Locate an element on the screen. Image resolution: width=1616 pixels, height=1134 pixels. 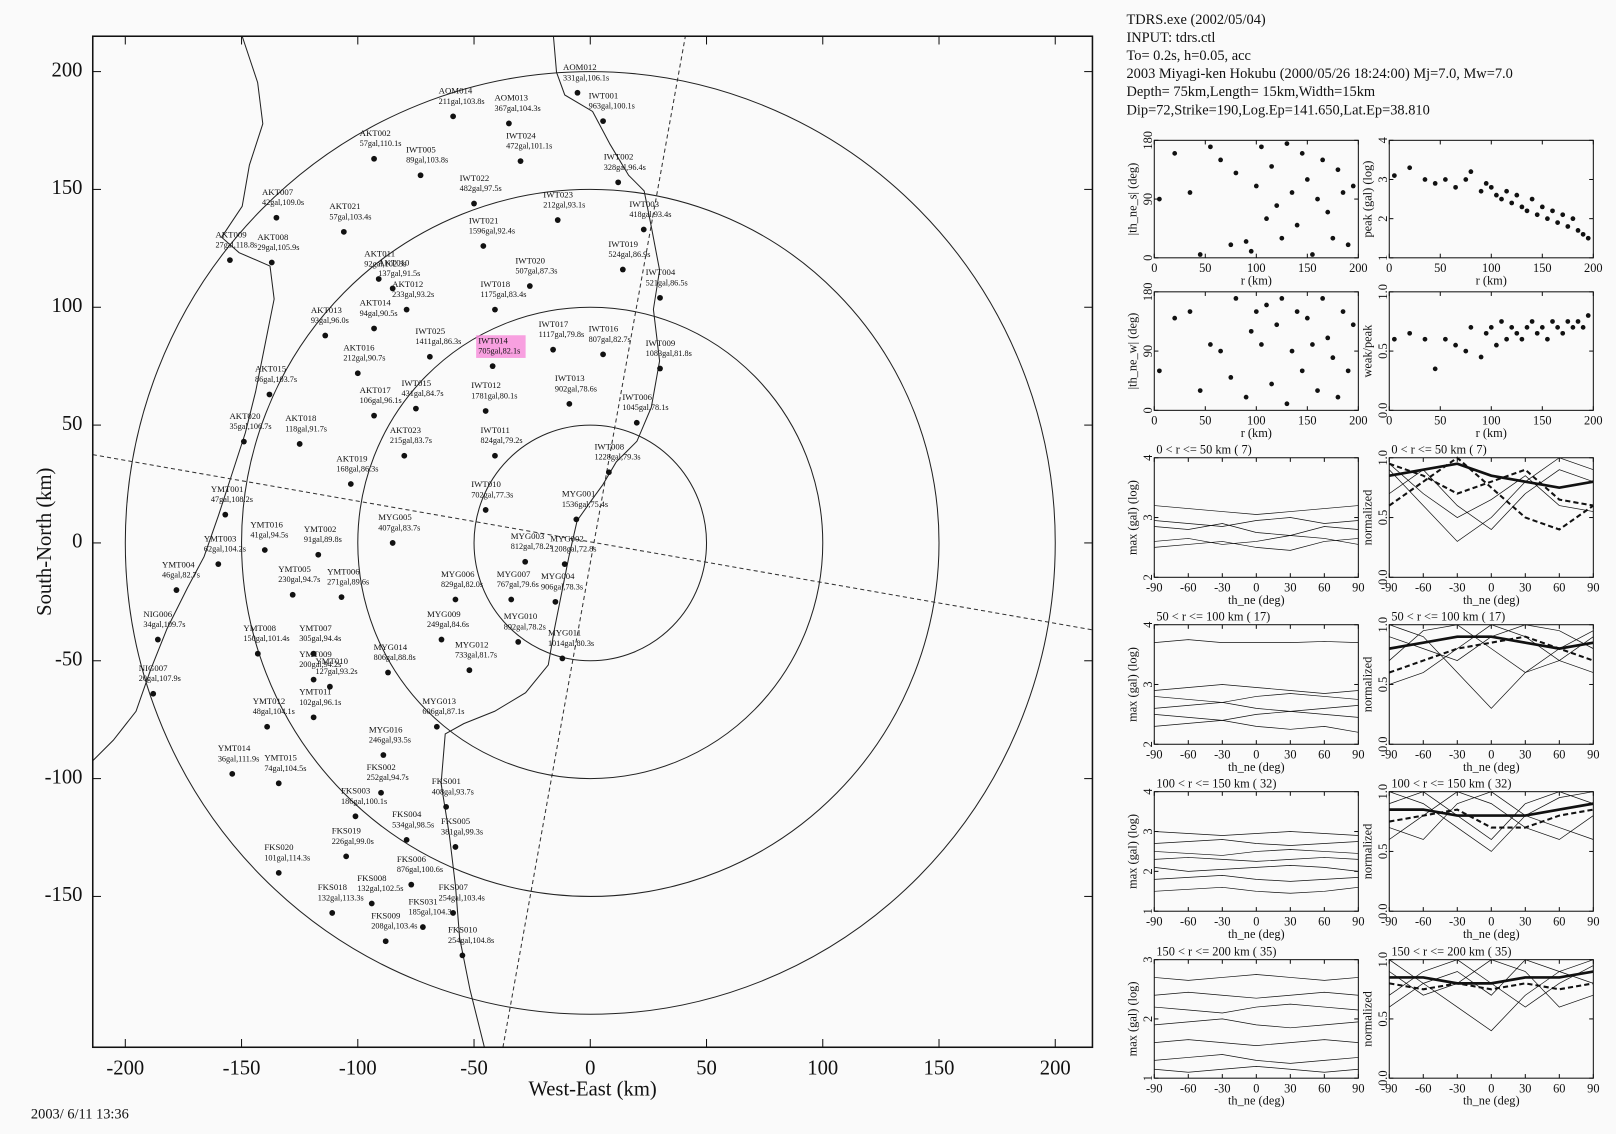
station-label: 1014gal,80.3s is located at coordinates (571, 643).